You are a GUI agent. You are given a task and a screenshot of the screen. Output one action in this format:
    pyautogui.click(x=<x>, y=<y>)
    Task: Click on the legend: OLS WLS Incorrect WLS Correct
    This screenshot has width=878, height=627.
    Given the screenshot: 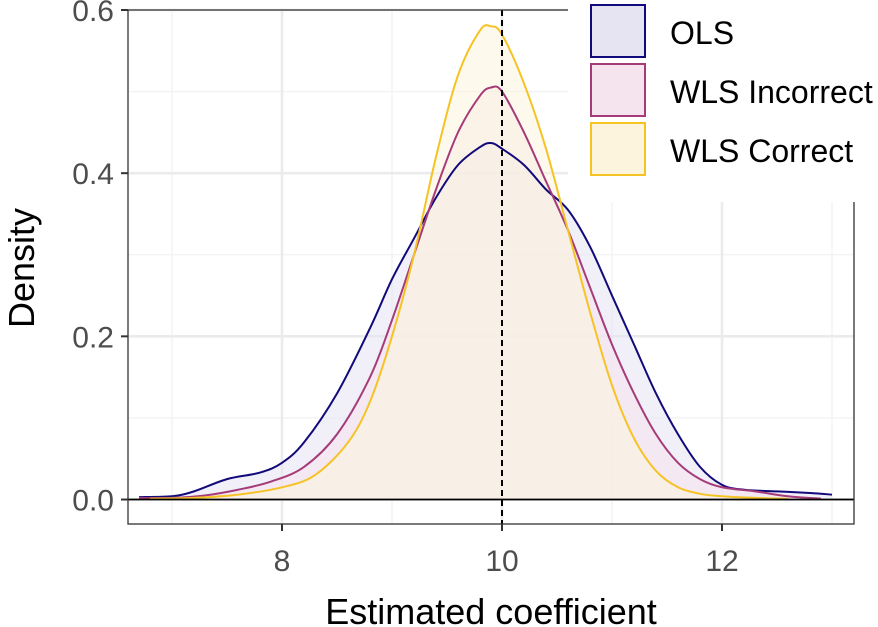 What is the action you would take?
    pyautogui.click(x=723, y=101)
    